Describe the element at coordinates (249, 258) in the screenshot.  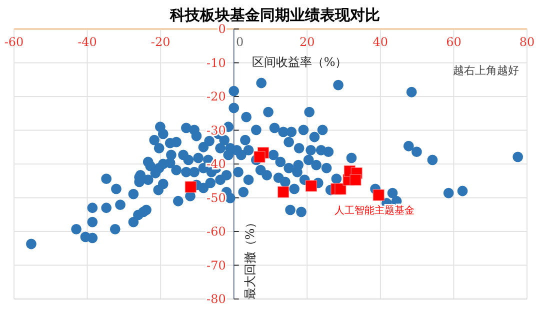
I see `y-axis-title: 最大回撤（%）` at that location.